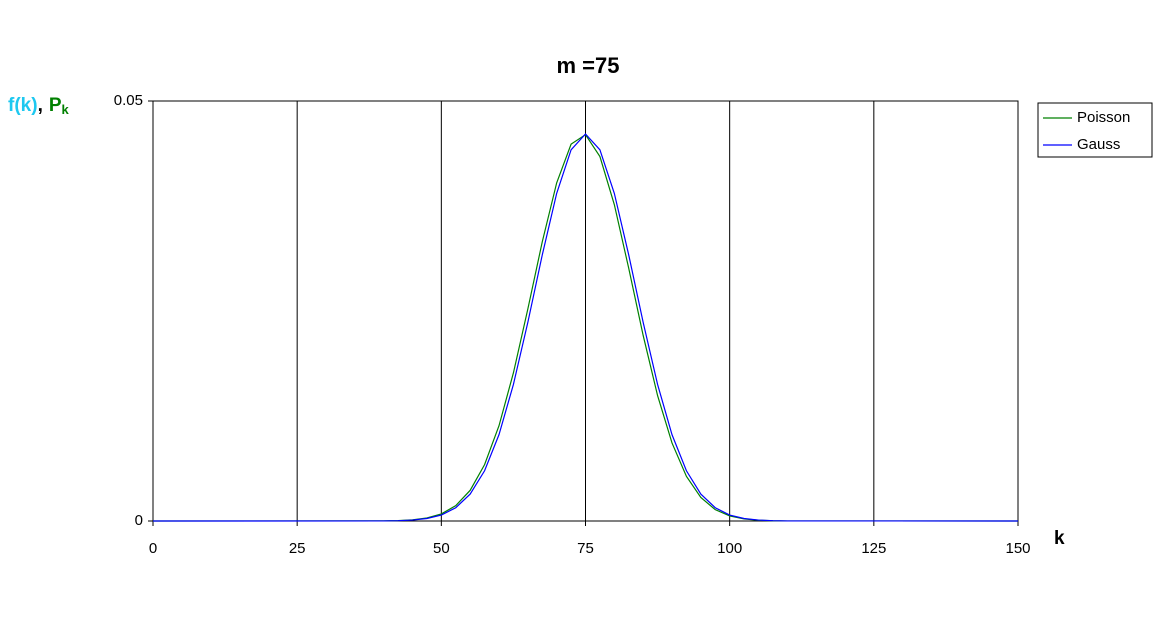 The width and height of the screenshot is (1171, 622). I want to click on y-axis-label: f(k), Pk, so click(39, 106).